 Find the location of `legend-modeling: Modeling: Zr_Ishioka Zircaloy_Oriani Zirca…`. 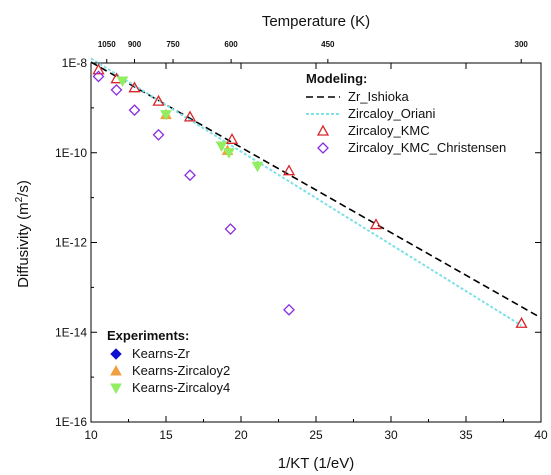

legend-modeling: Modeling: Zr_Ishioka Zircaloy_Oriani Zirca… is located at coordinates (406, 113).